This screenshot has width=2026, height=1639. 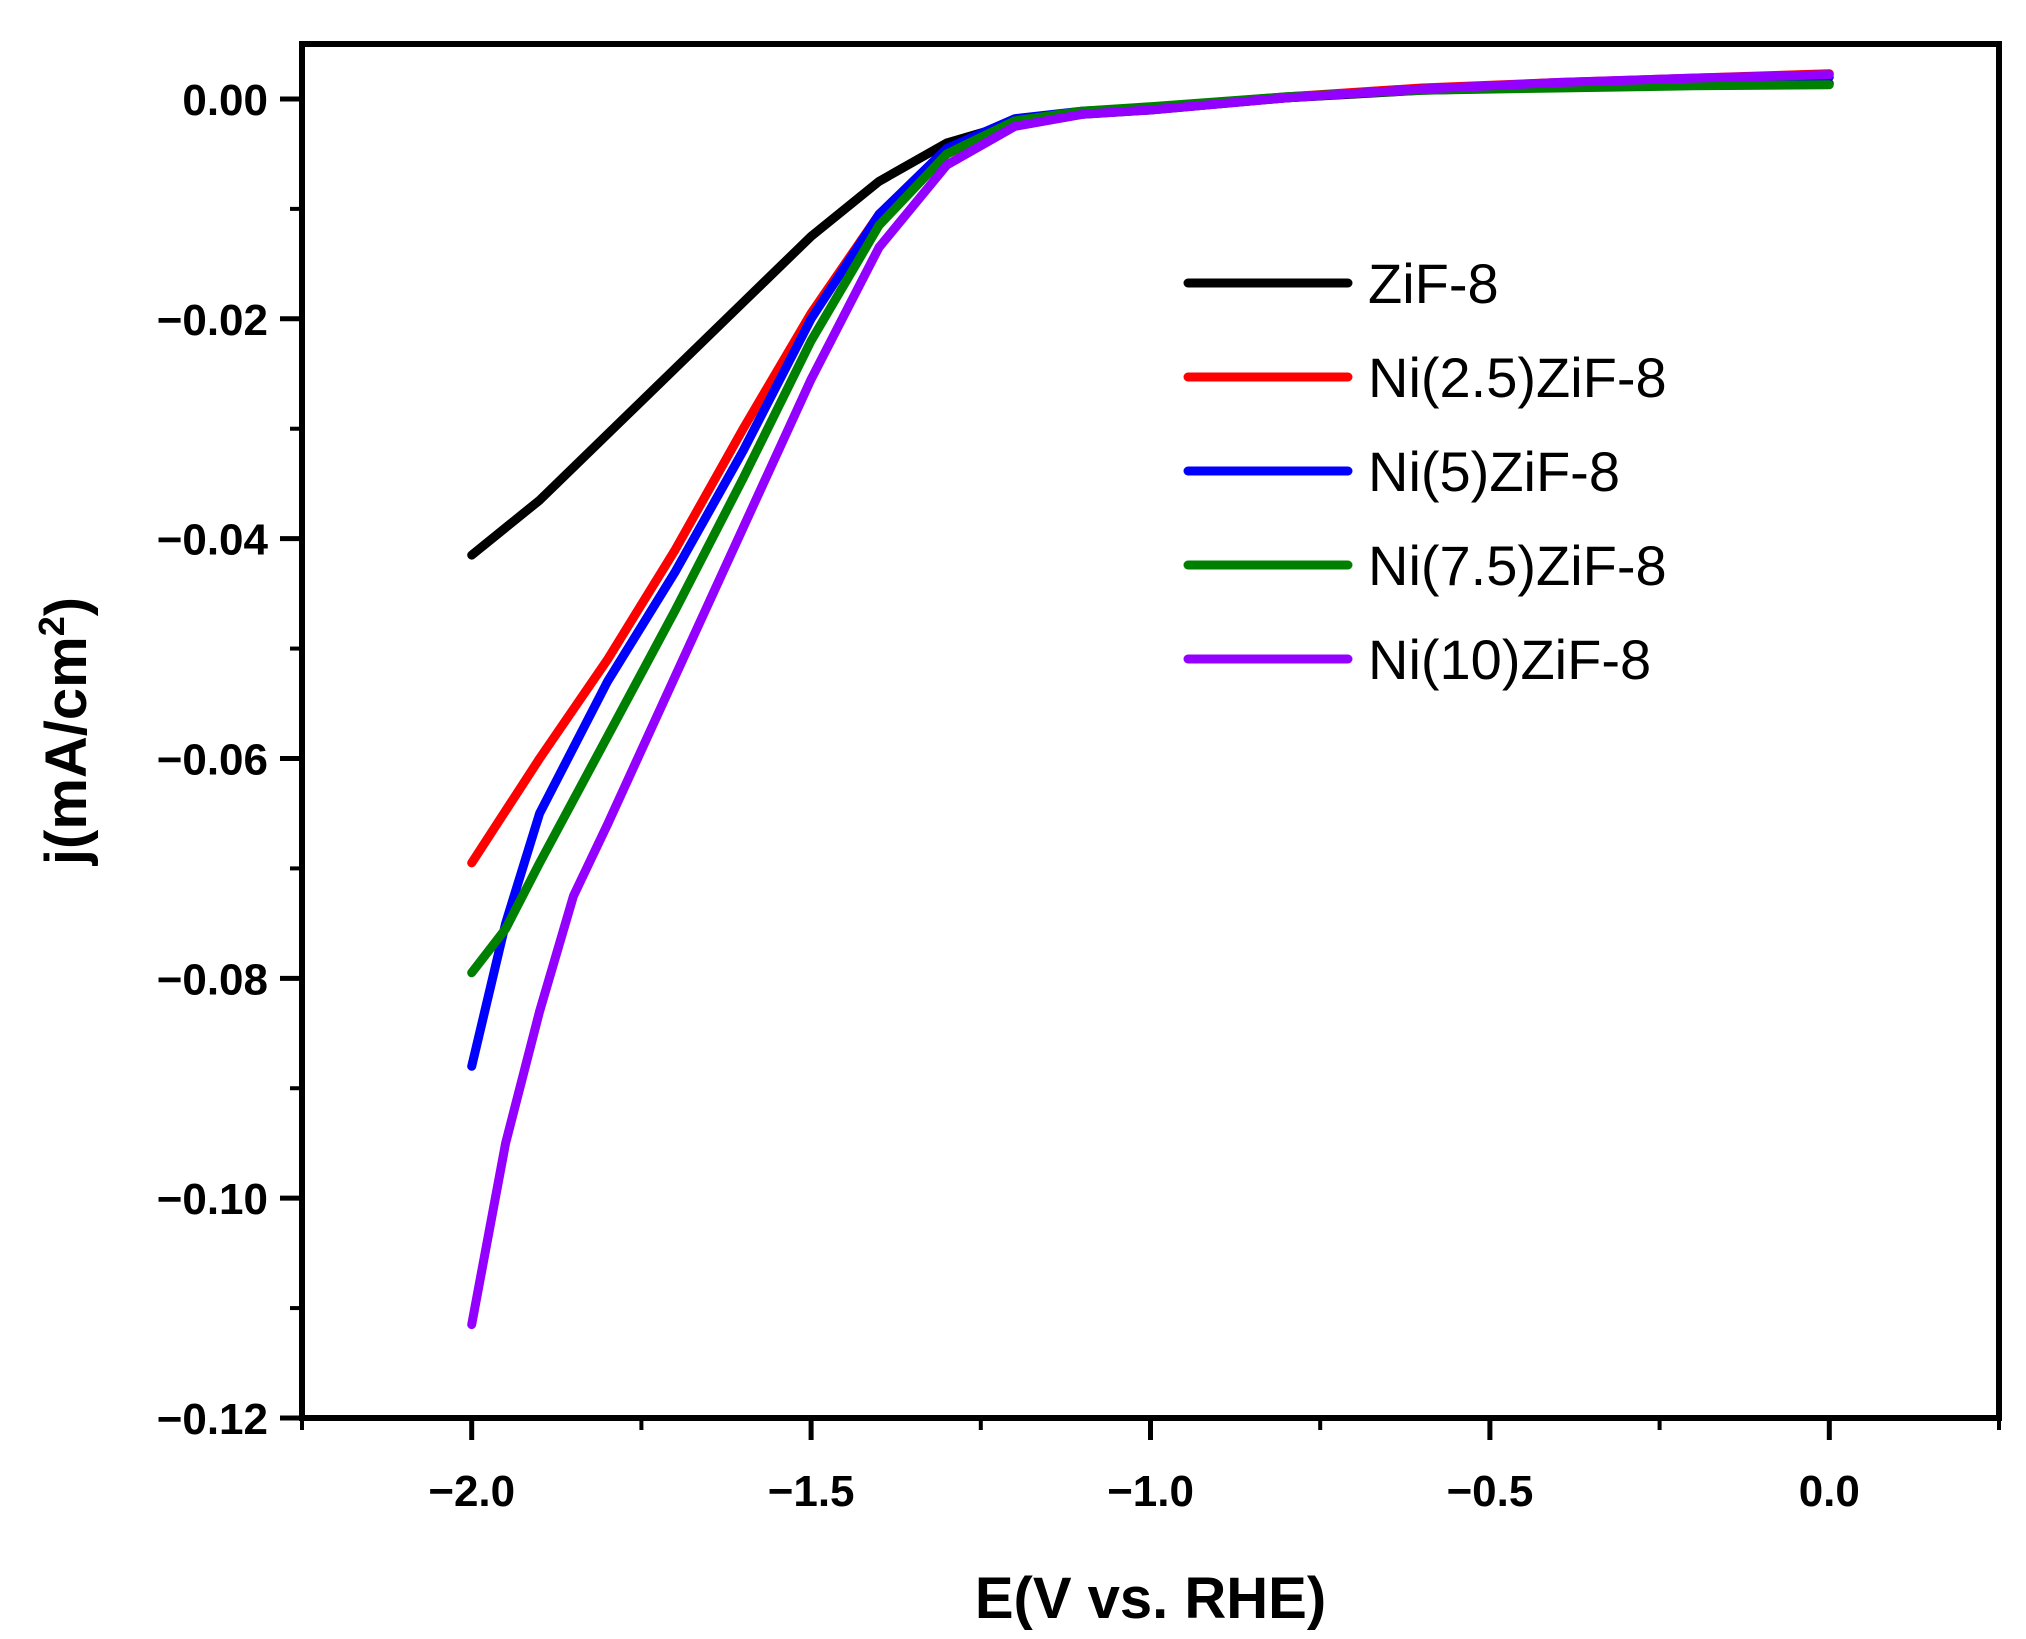 What do you see at coordinates (212, 1199) in the screenshot?
I see `y-tick-label: −0.10` at bounding box center [212, 1199].